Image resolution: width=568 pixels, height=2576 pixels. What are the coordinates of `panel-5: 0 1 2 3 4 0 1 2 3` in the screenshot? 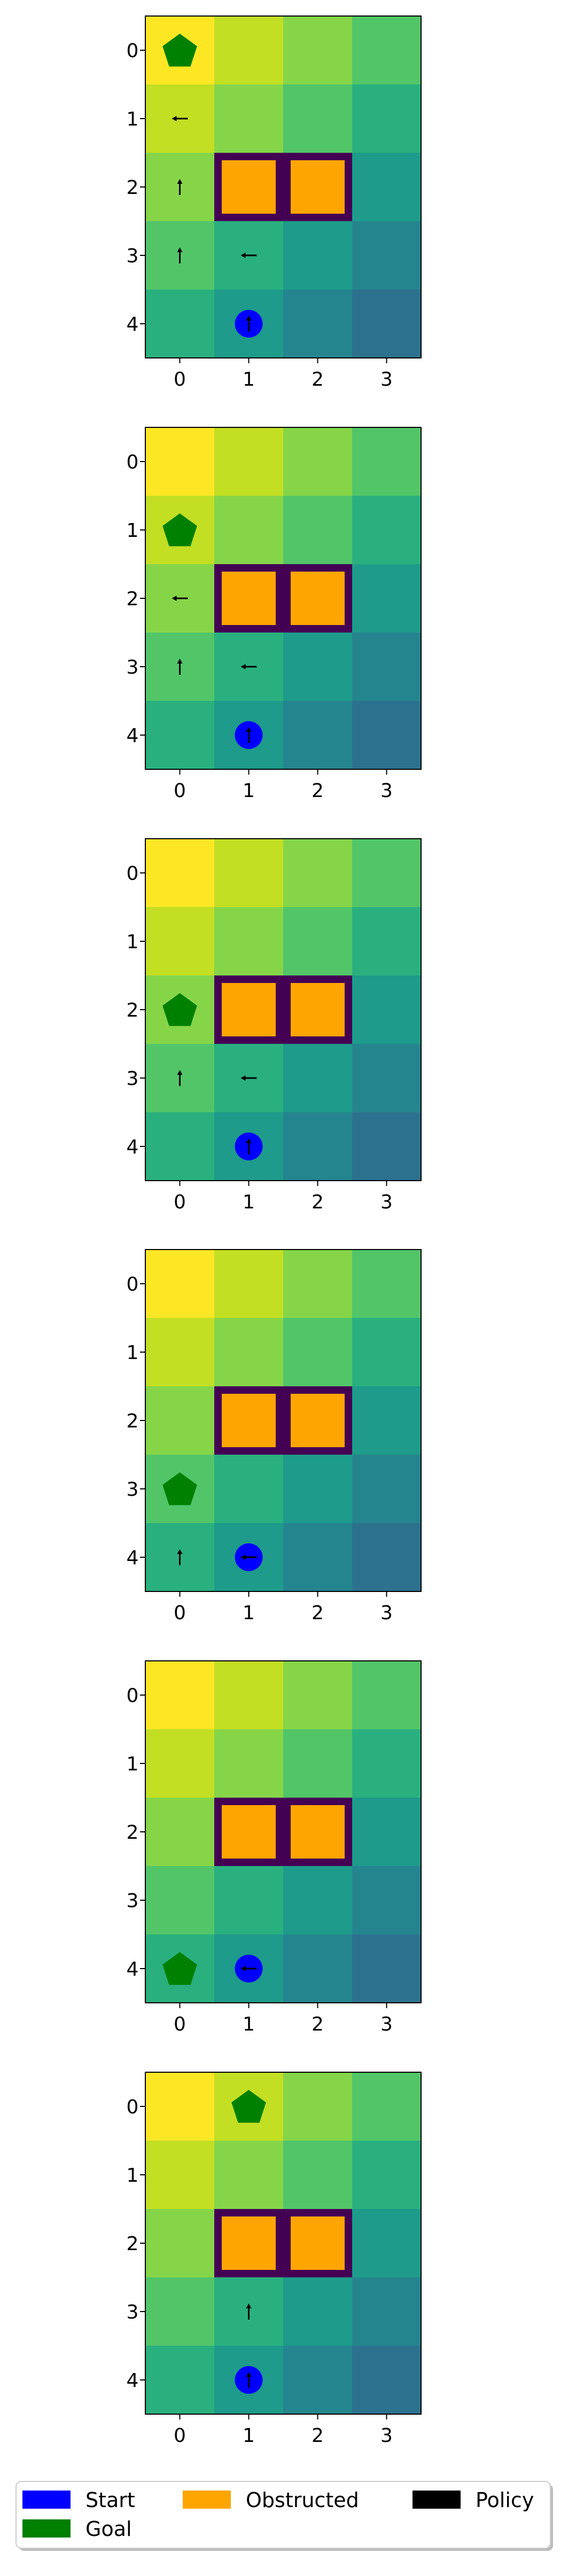 It's located at (274, 1847).